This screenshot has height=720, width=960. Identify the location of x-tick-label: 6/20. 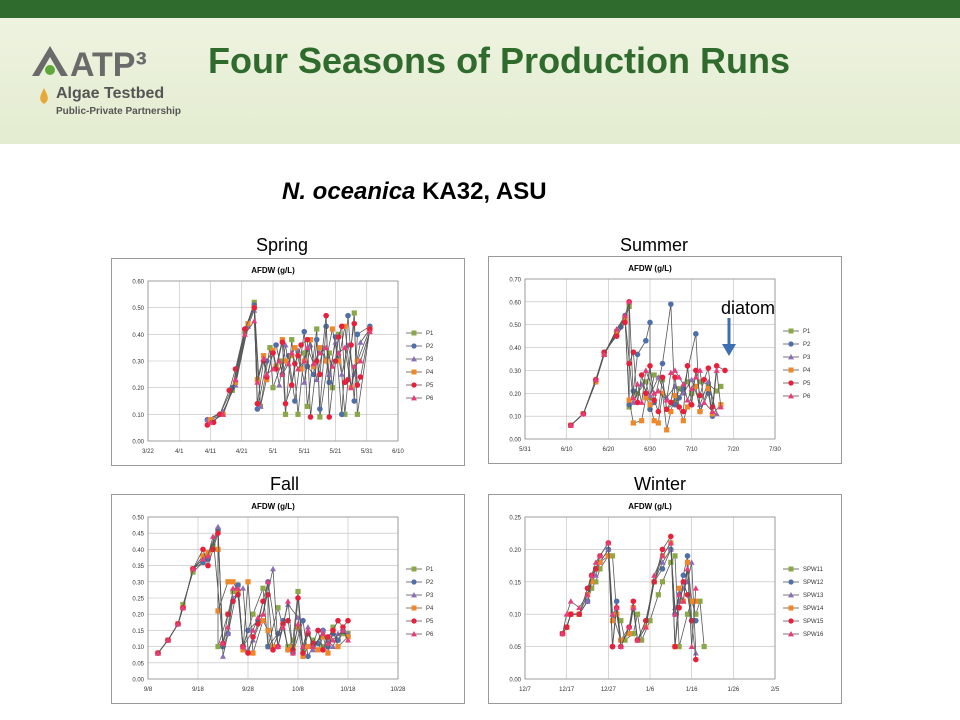
(608, 450).